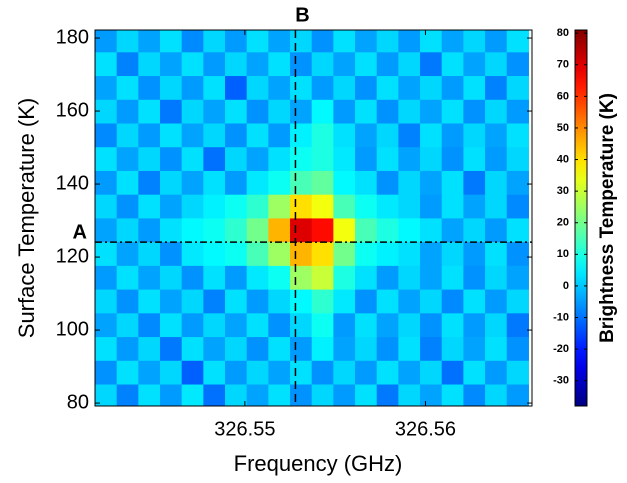 The width and height of the screenshot is (627, 483). What do you see at coordinates (563, 33) in the screenshot?
I see `colorbar-tick-label: 80` at bounding box center [563, 33].